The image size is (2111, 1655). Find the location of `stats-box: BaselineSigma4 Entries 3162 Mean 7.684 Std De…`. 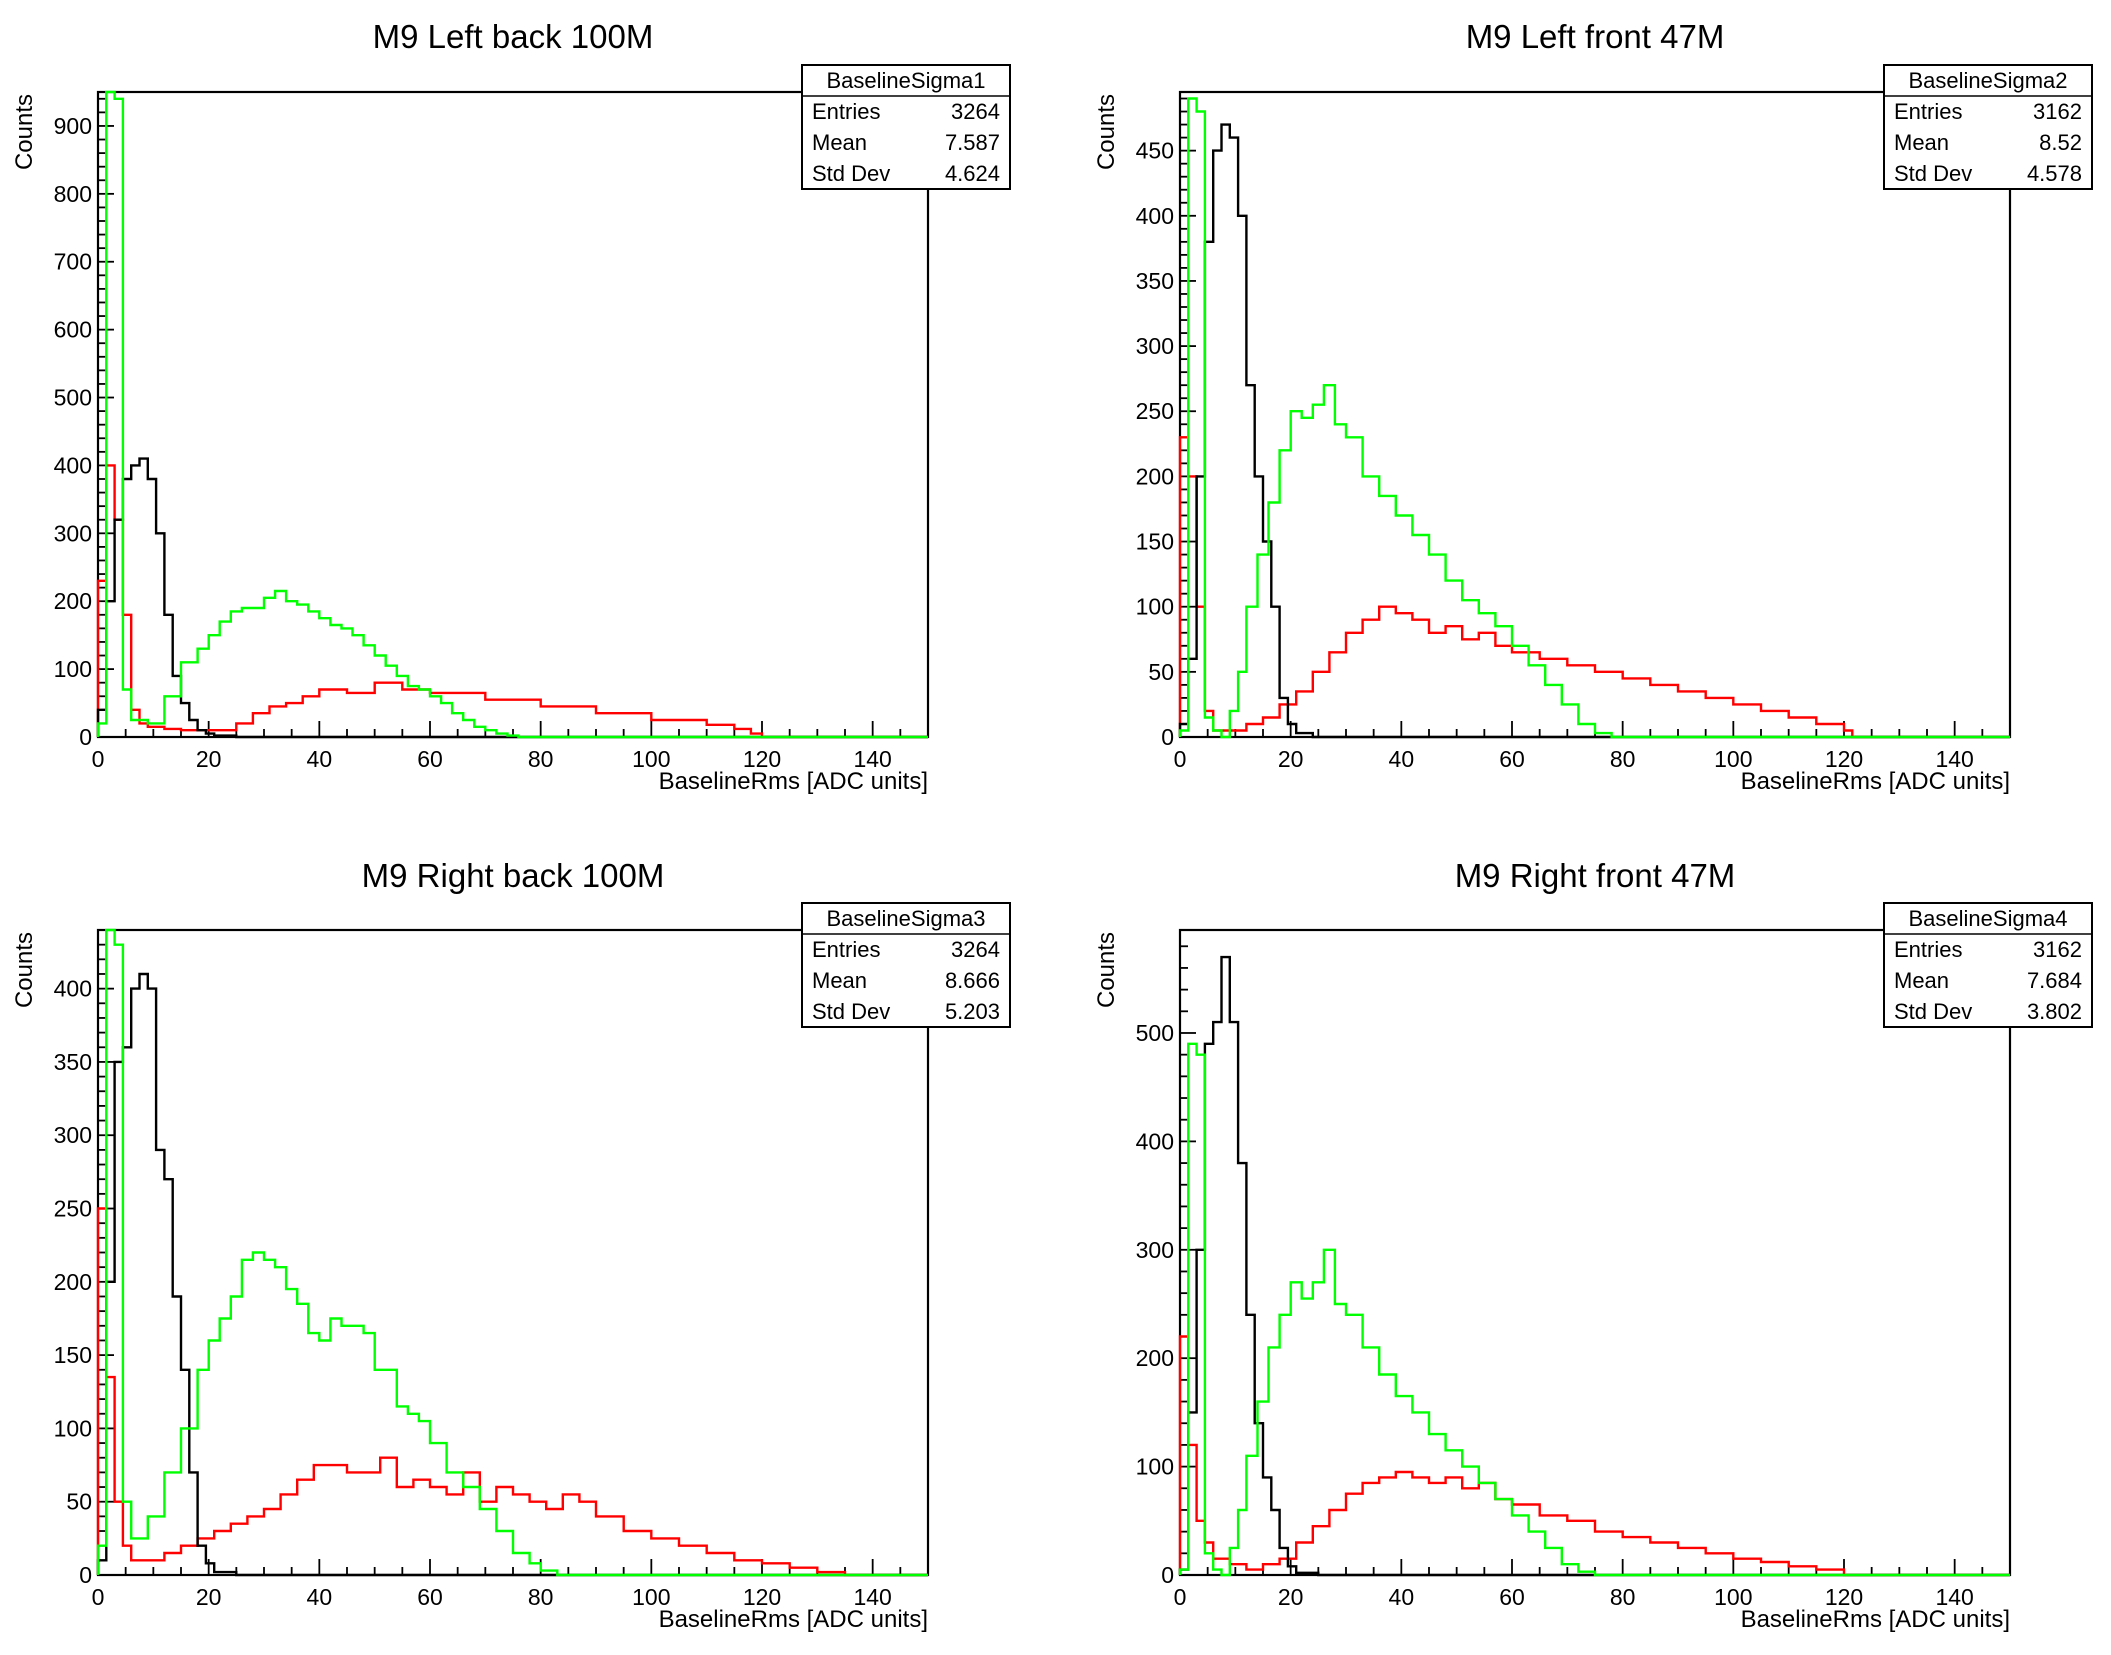

stats-box: BaselineSigma4 Entries 3162 Mean 7.684 Std De… is located at coordinates (1988, 965).